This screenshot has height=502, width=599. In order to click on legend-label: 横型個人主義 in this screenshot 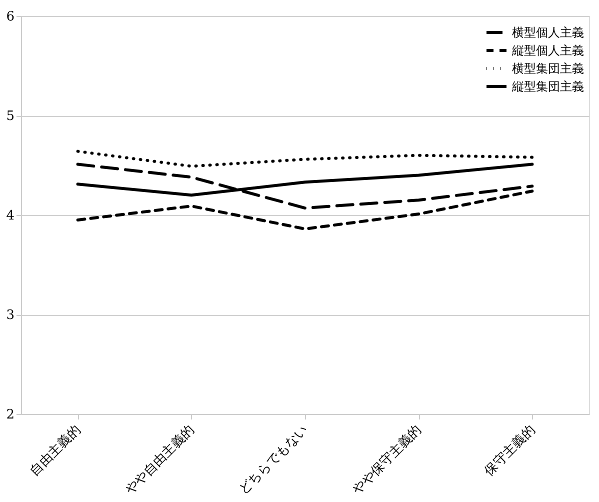, I will do `click(548, 33)`.